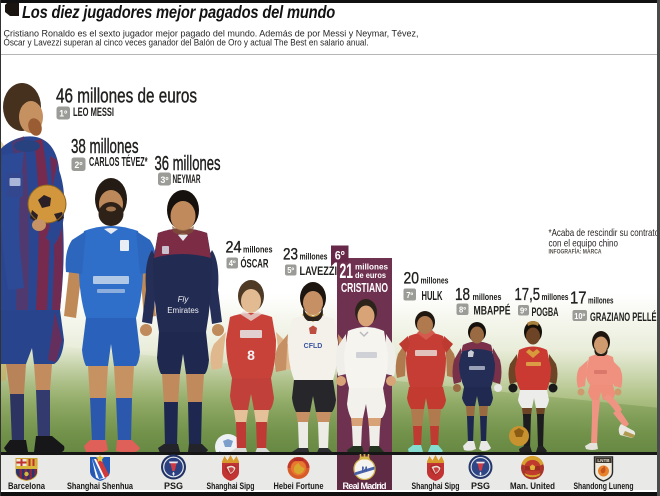 The height and width of the screenshot is (496, 660). What do you see at coordinates (584, 243) in the screenshot?
I see `svg-text: con el equipo chino` at bounding box center [584, 243].